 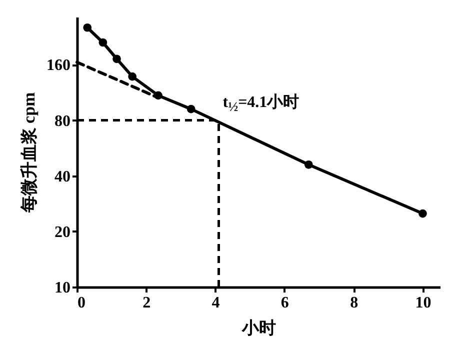 What do you see at coordinates (216, 303) in the screenshot?
I see `x-tick-label: 4` at bounding box center [216, 303].